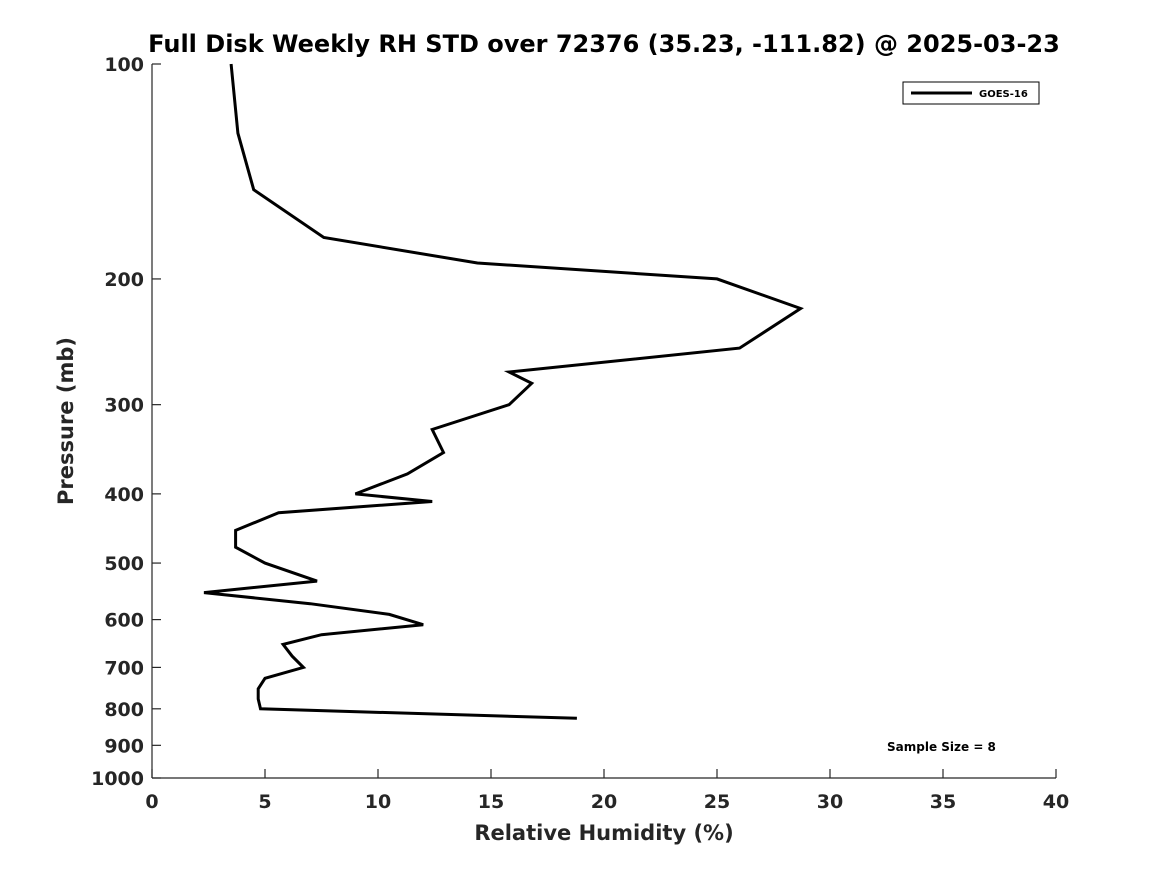  What do you see at coordinates (604, 802) in the screenshot?
I see `x-tick-label: 20` at bounding box center [604, 802].